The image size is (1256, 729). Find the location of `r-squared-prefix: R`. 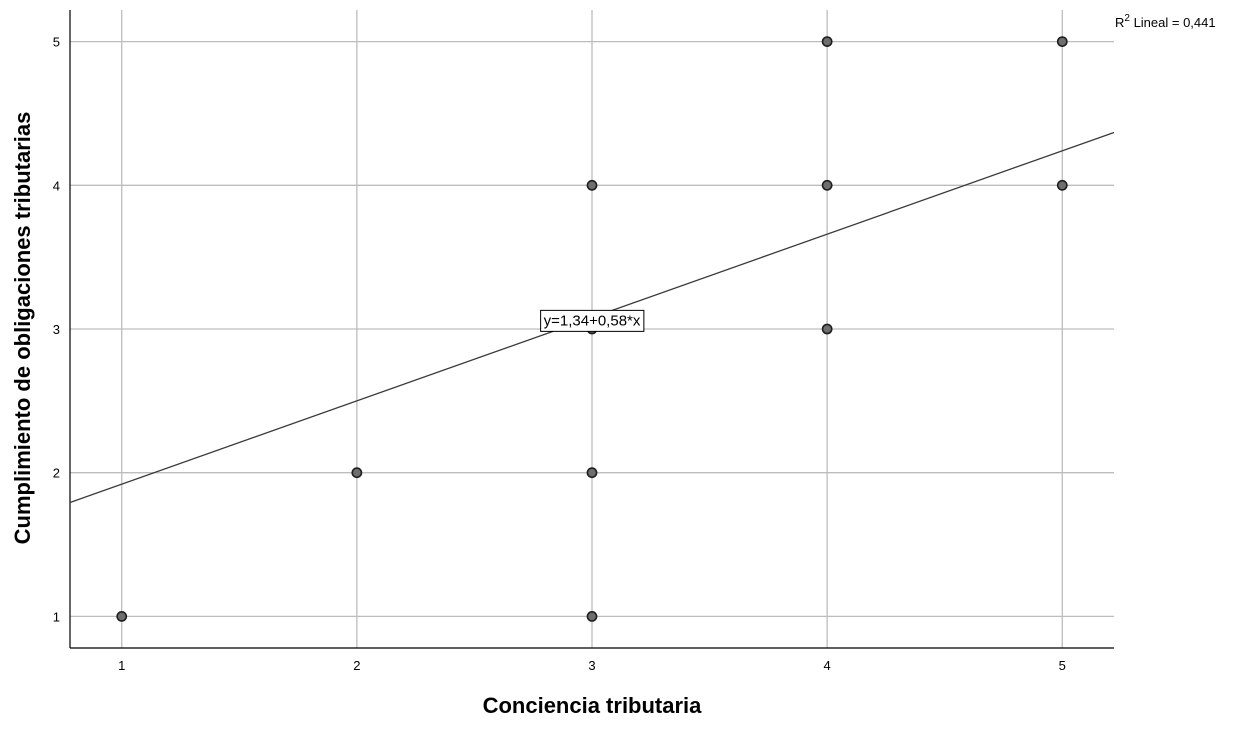

r-squared-prefix: R is located at coordinates (1119, 22).